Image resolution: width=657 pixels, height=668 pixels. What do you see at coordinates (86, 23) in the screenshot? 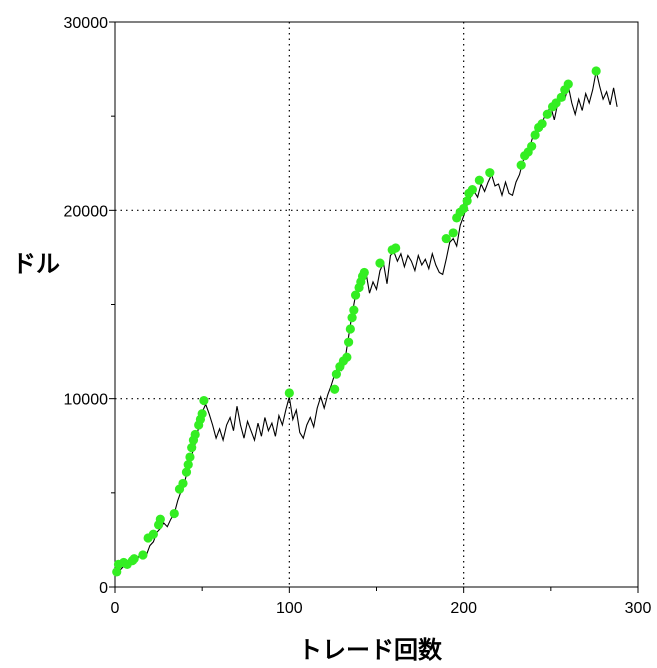
I see `y-tick-label: 30000` at bounding box center [86, 23].